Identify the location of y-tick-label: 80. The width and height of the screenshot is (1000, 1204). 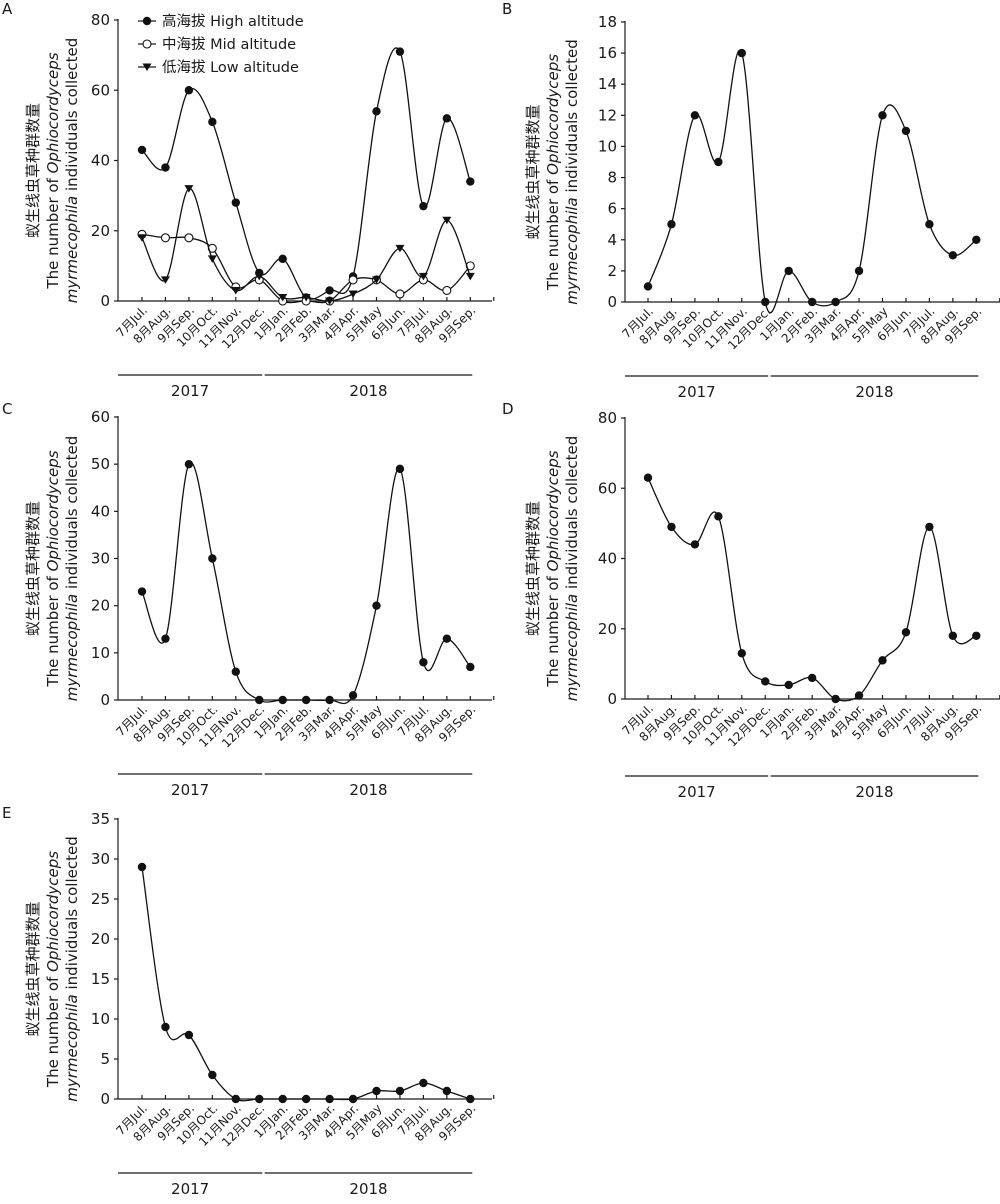
(100, 20).